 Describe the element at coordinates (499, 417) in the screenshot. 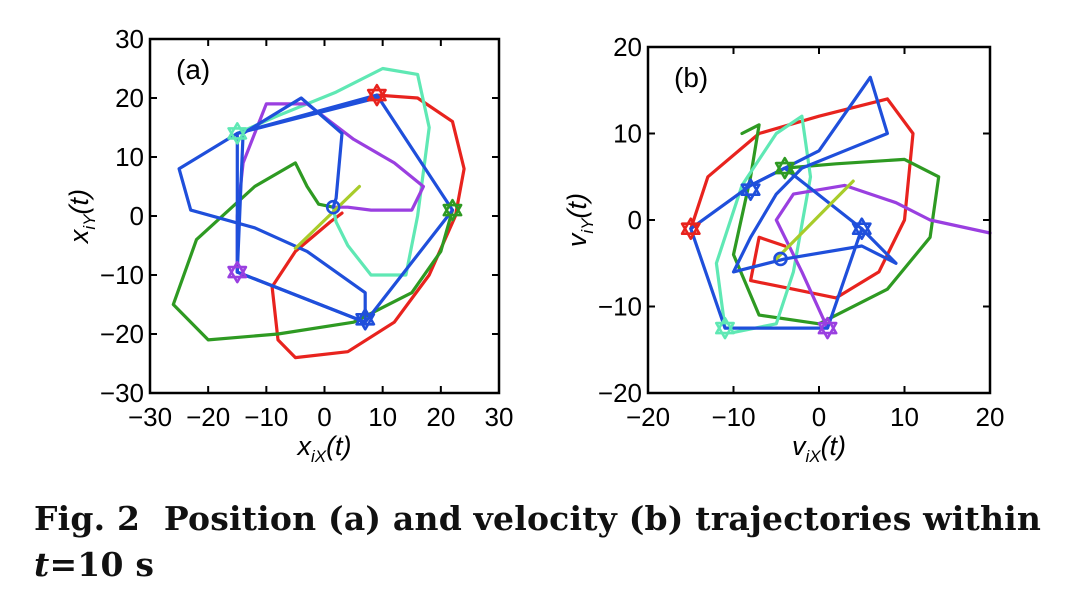

I see `x-tick-label: 30` at that location.